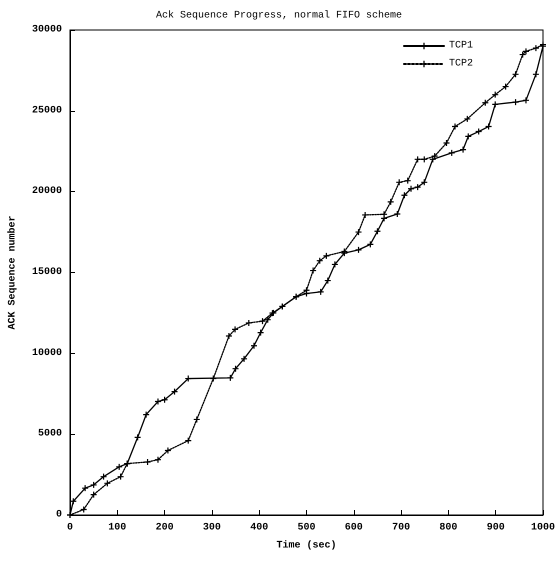 The width and height of the screenshot is (558, 565). Describe the element at coordinates (47, 30) in the screenshot. I see `y-tick-label: 30000` at that location.